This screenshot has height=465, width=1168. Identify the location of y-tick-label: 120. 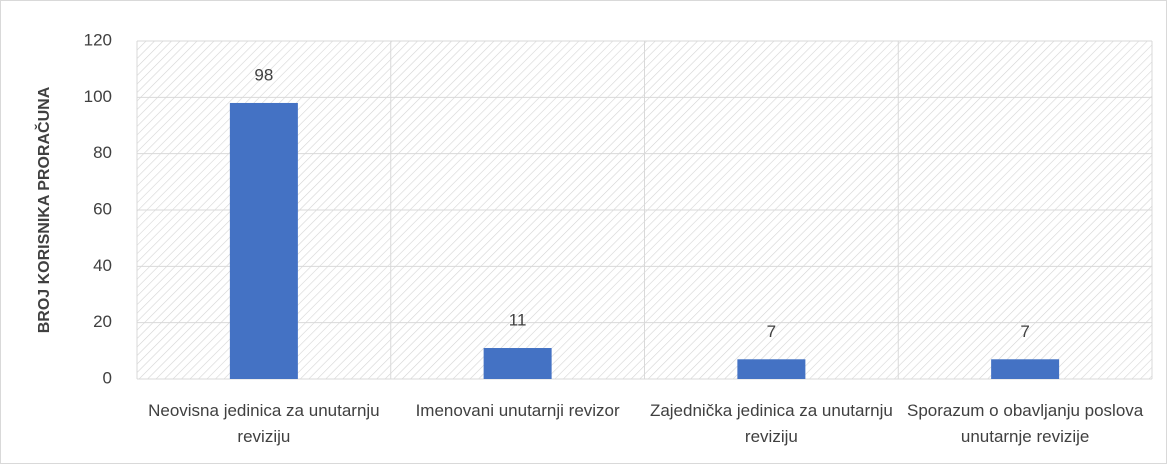
(98, 39).